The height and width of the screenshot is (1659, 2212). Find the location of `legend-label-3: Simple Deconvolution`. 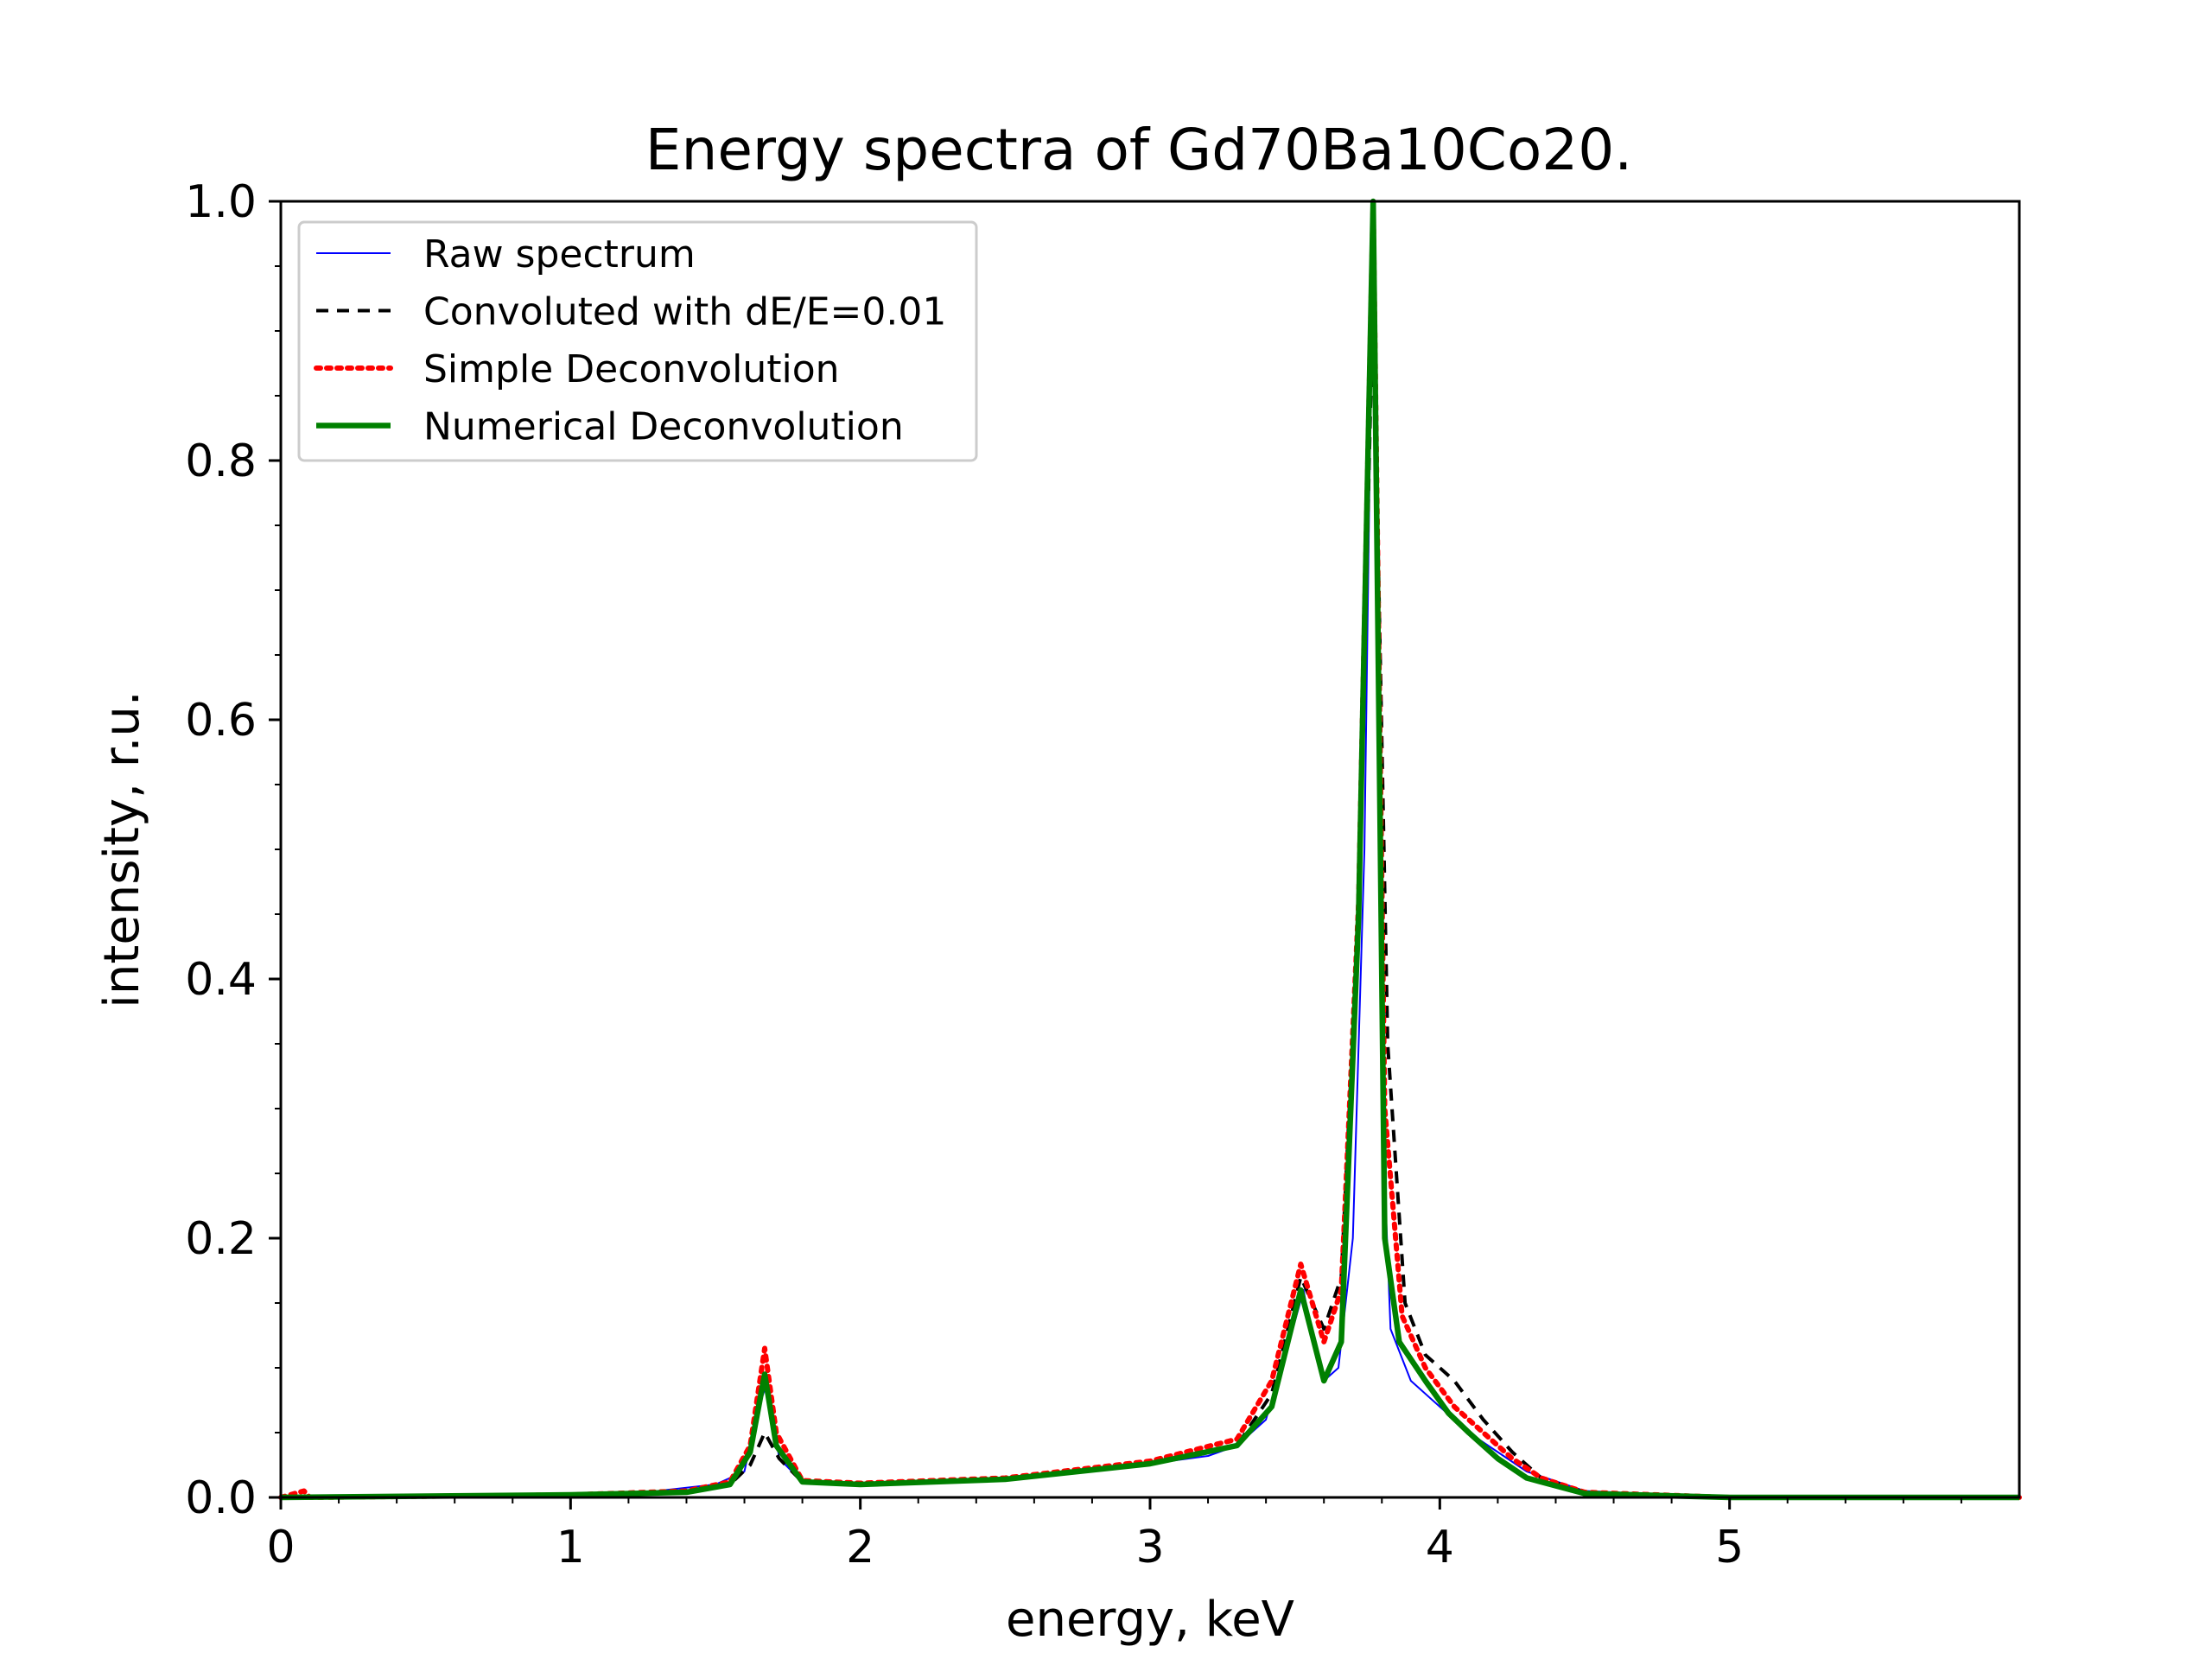

legend-label-3: Simple Deconvolution is located at coordinates (631, 369).